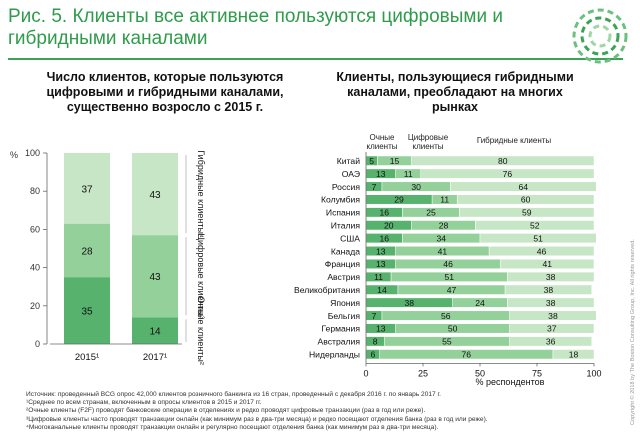  Describe the element at coordinates (374, 316) in the screenshot. I see `right-bar-value-label: 7` at that location.